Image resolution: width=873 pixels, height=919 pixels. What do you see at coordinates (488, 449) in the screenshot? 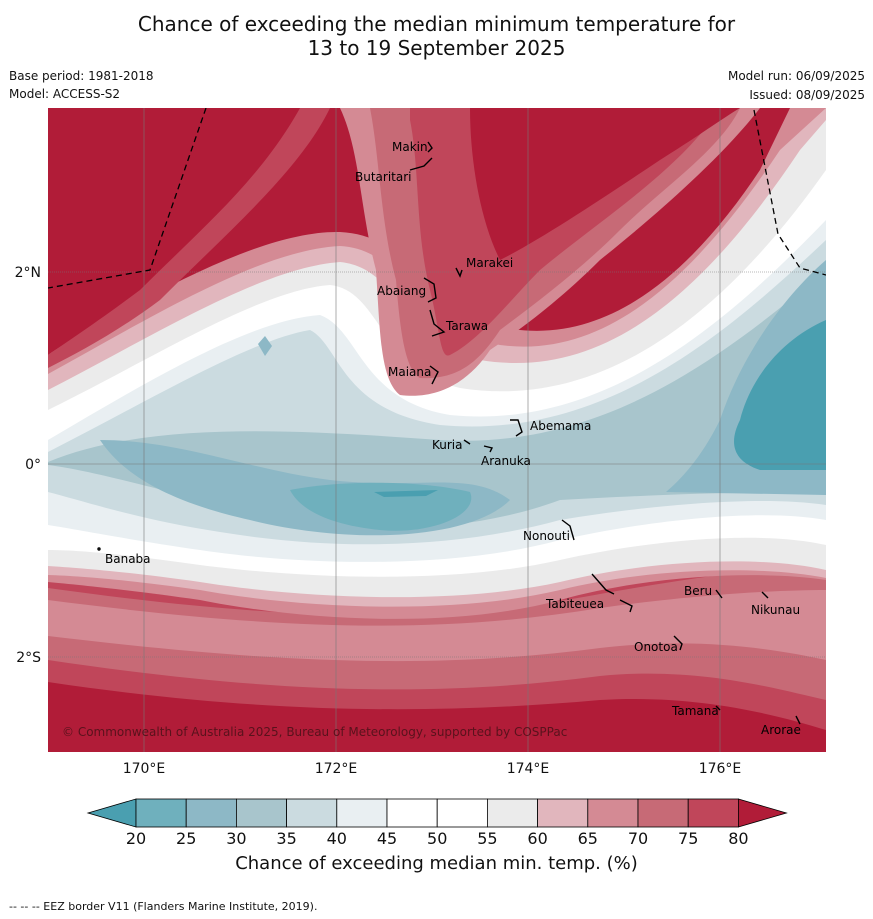
I see `aranuka-island` at bounding box center [488, 449].